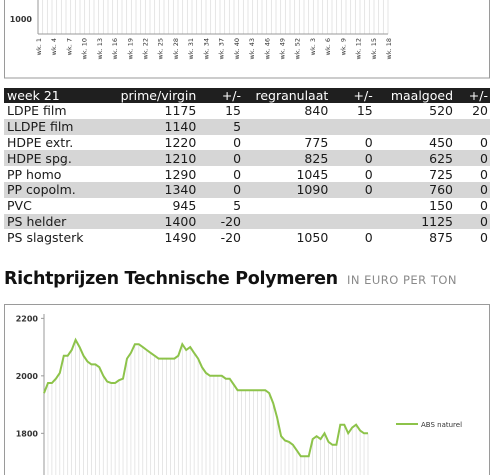 The width and height of the screenshot is (494, 475). I want to click on cell-regranulaat: 1050, so click(312, 237).